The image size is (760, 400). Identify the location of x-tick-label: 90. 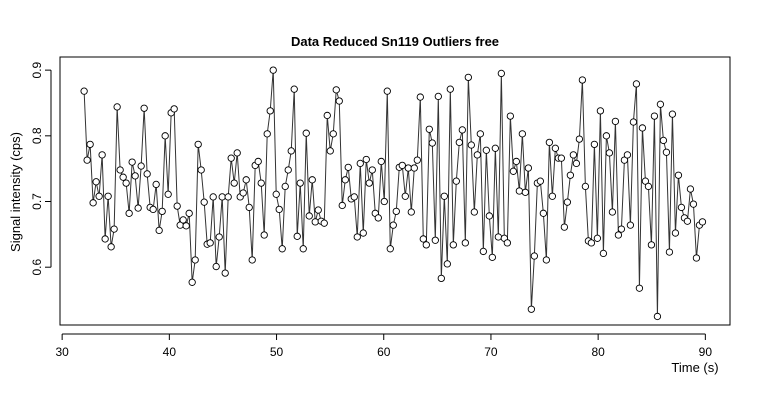
(706, 352).